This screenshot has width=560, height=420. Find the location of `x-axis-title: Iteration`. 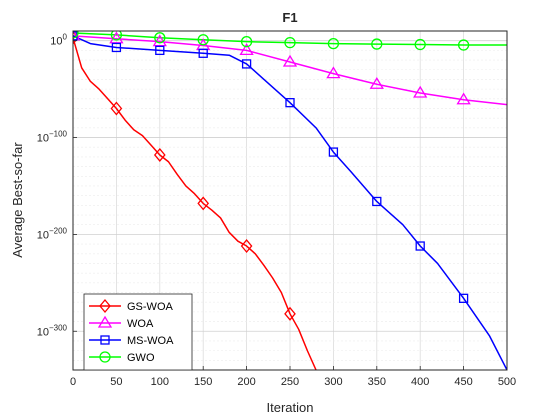

x-axis-title: Iteration is located at coordinates (290, 407).